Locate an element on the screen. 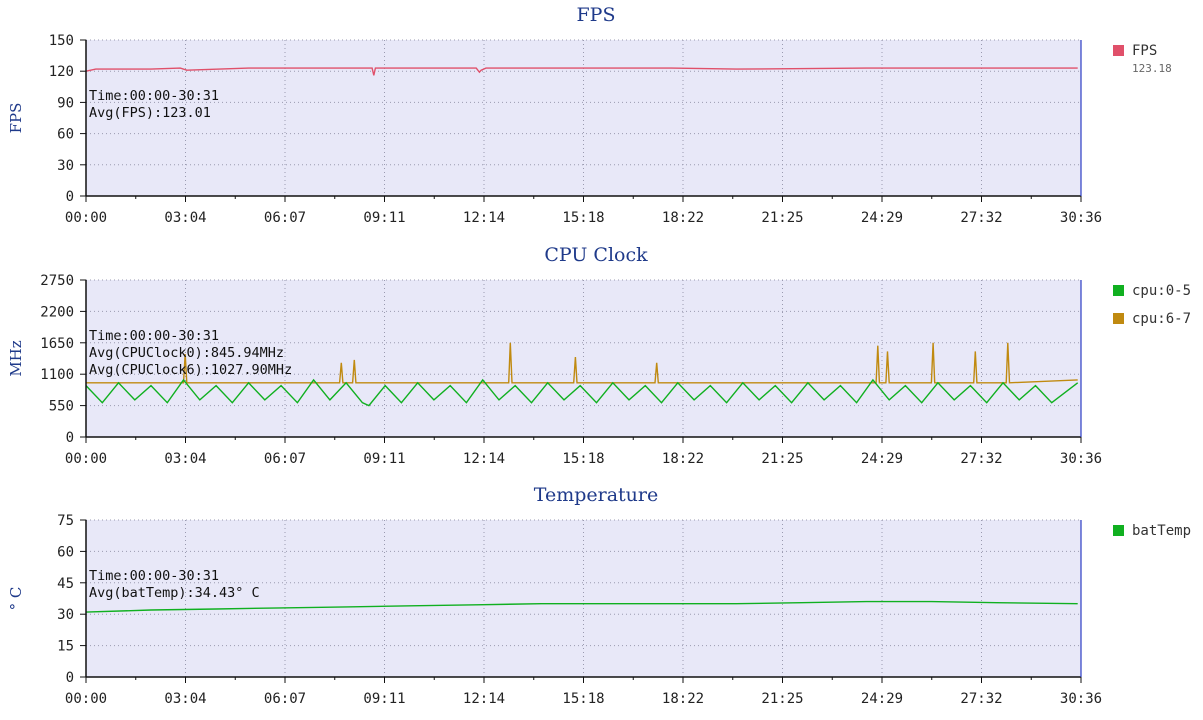 The image size is (1203, 720). stats-annotation: Avg(FPS):123.01 is located at coordinates (150, 113).